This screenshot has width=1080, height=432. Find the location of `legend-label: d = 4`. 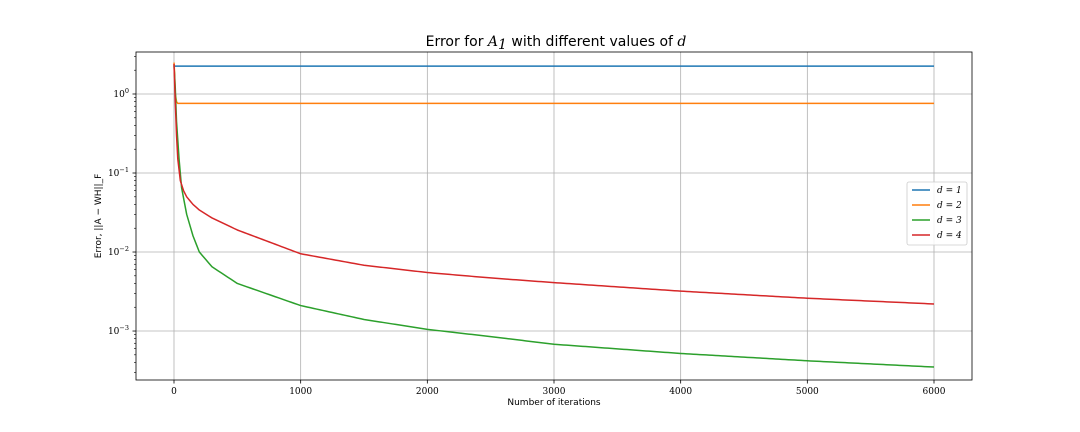

legend-label: d = 4 is located at coordinates (949, 236).